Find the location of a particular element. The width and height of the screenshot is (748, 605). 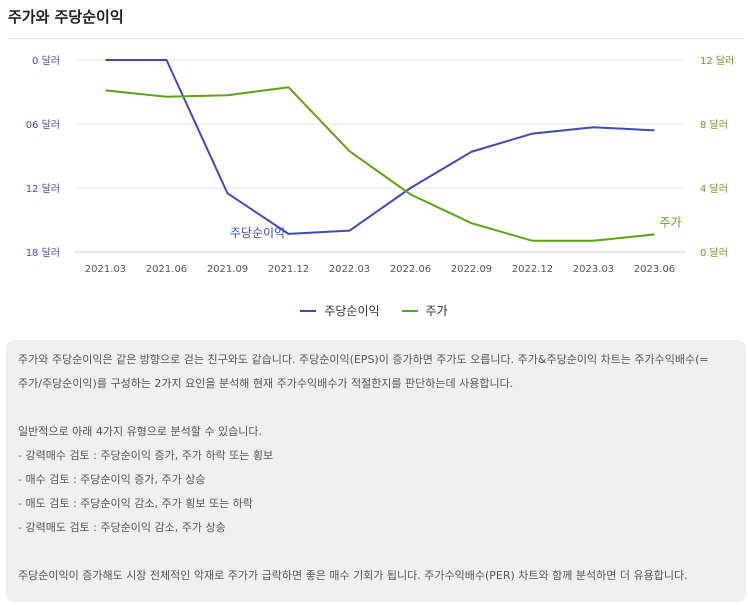

x-tick-label: 2022.12 is located at coordinates (532, 269).